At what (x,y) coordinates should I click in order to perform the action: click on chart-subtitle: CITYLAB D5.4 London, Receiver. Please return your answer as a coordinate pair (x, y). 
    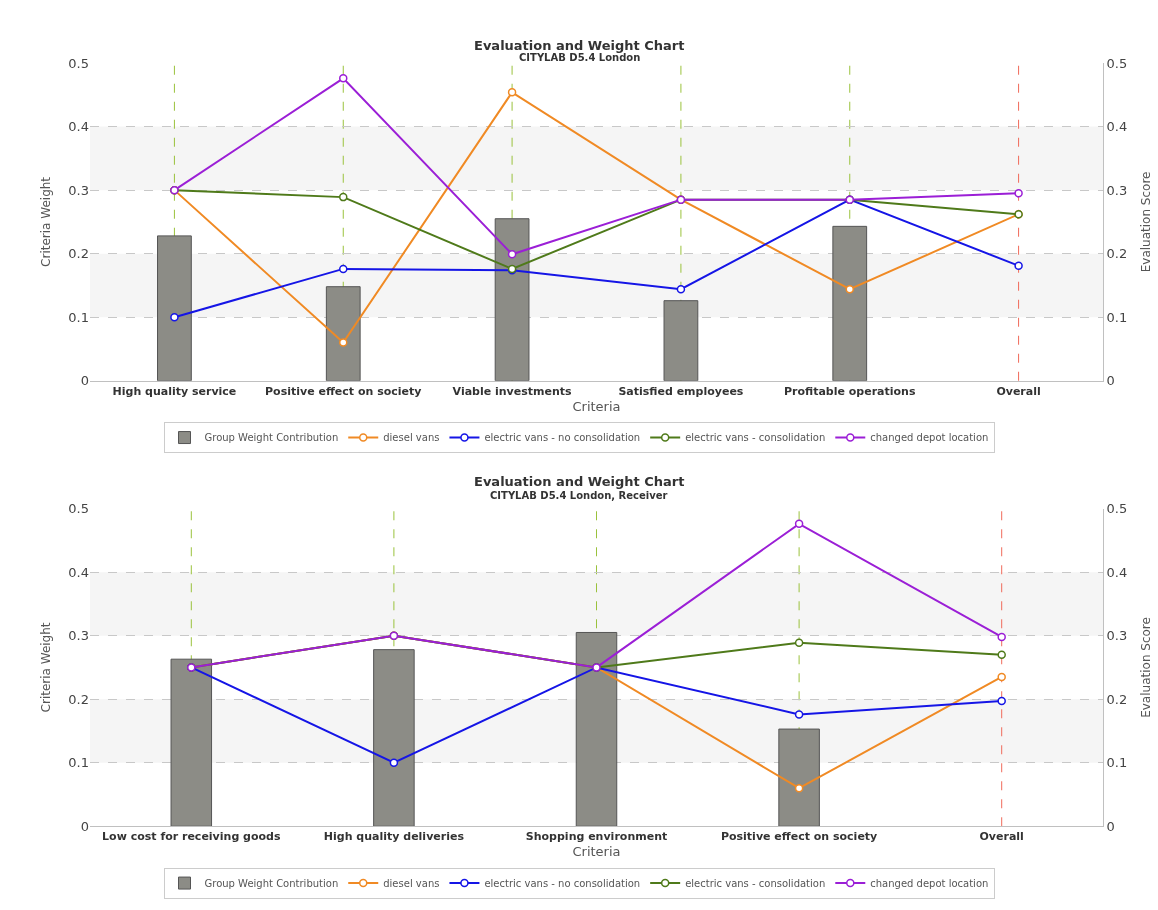
    Looking at the image, I should click on (579, 495).